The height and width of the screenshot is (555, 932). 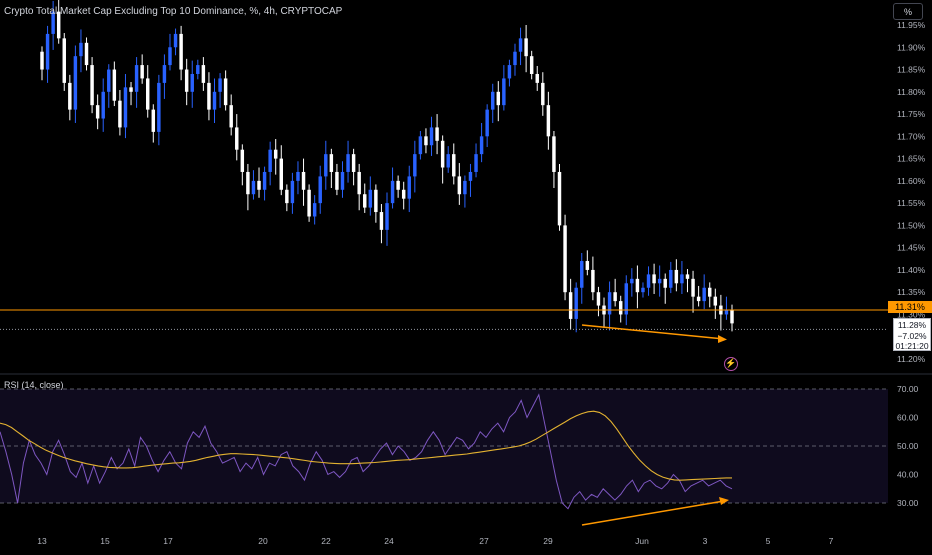 What do you see at coordinates (911, 292) in the screenshot?
I see `price-tick-label: 11.35%` at bounding box center [911, 292].